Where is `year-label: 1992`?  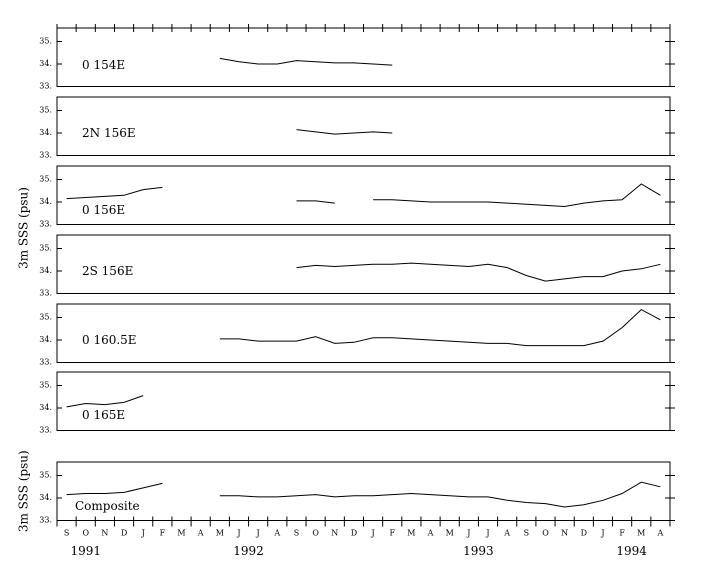 year-label: 1992 is located at coordinates (248, 551).